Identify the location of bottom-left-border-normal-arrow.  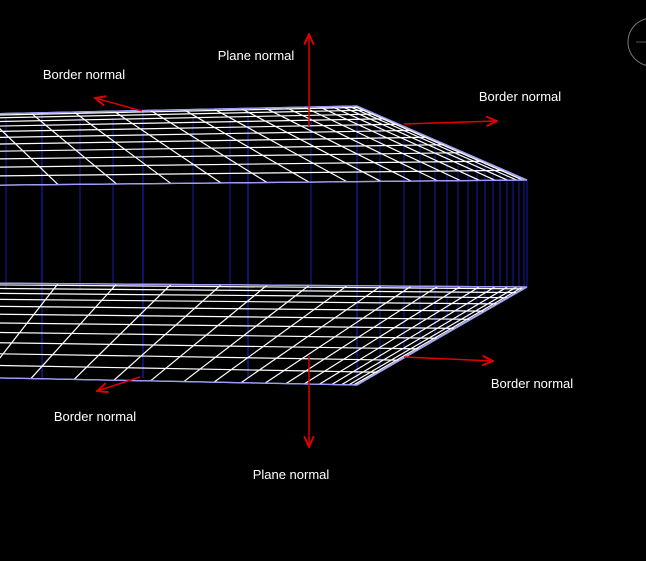
(119, 383).